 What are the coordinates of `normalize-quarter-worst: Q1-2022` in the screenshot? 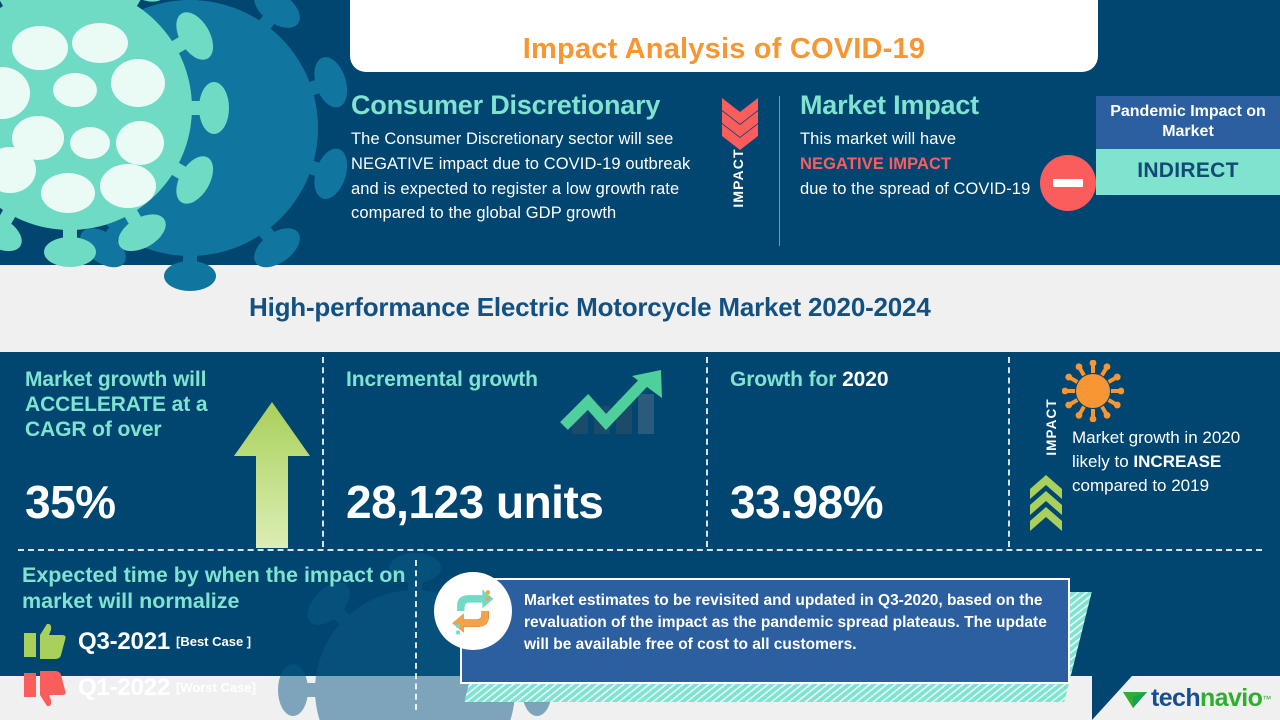 It's located at (124, 687).